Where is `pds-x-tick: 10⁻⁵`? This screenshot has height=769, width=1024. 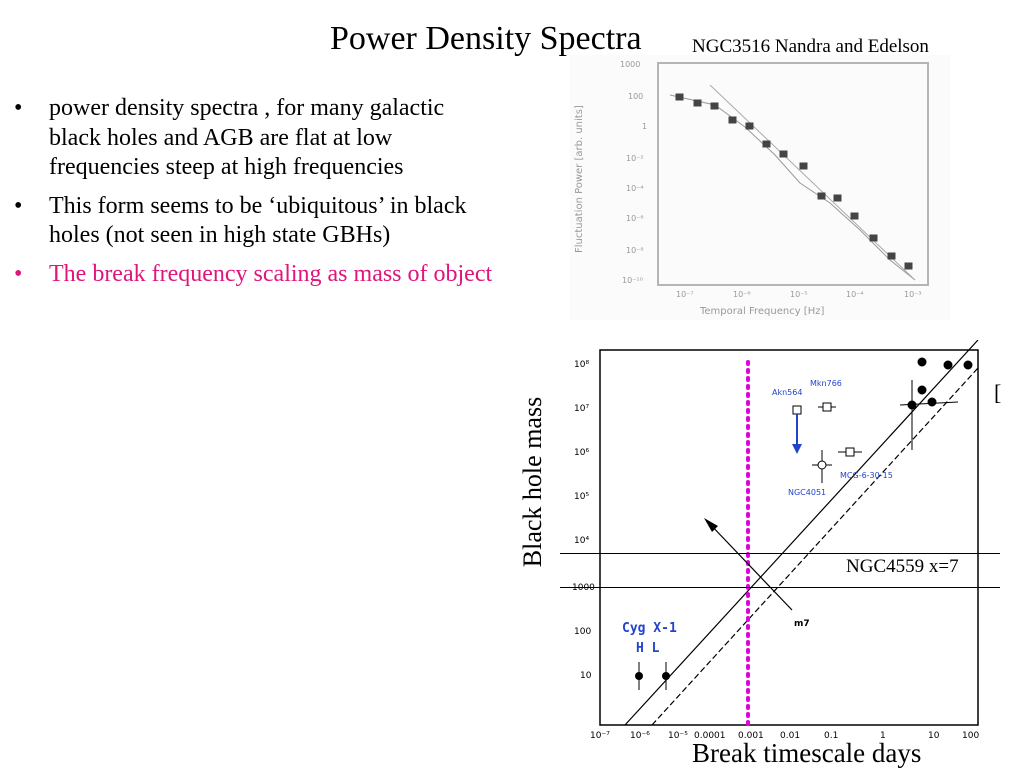 pds-x-tick: 10⁻⁵ is located at coordinates (799, 294).